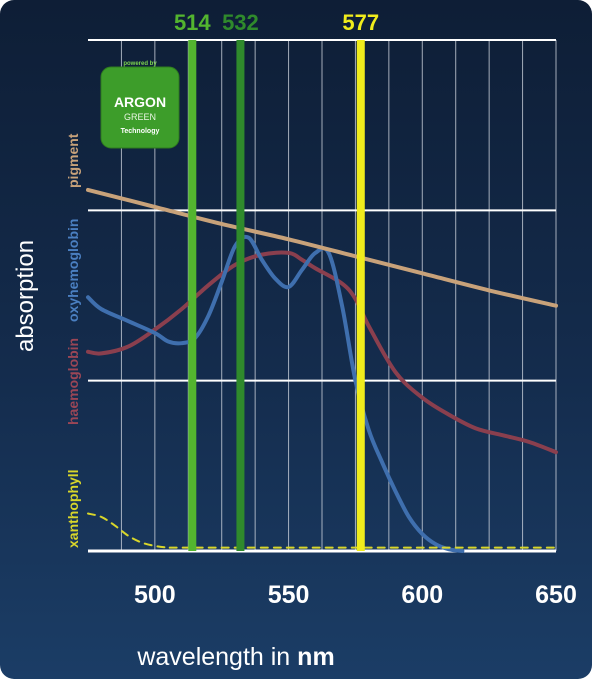 This screenshot has height=679, width=592. I want to click on x-tick-labels: 500 550 600 650, so click(355, 595).